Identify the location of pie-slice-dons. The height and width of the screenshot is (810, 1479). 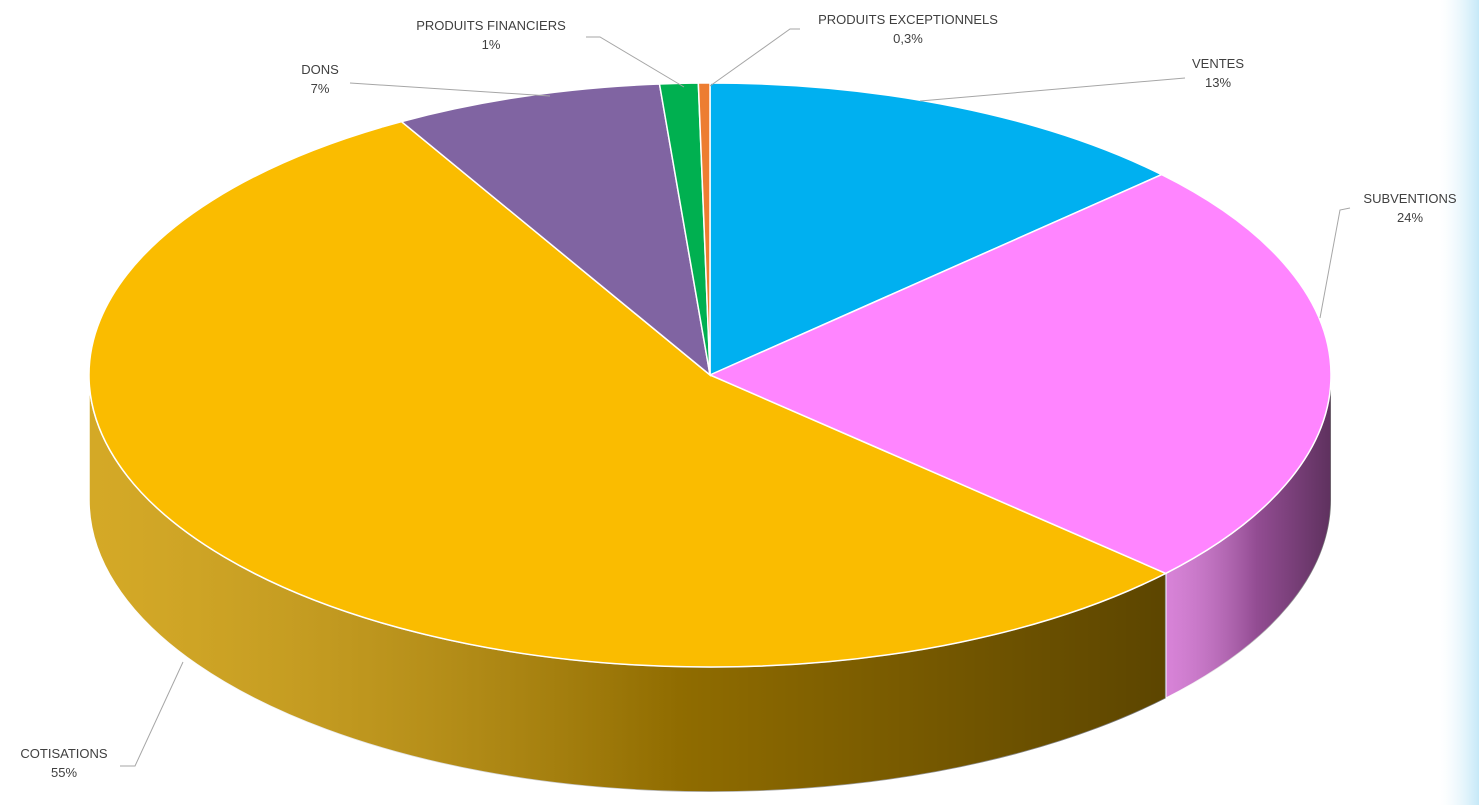
(555, 230).